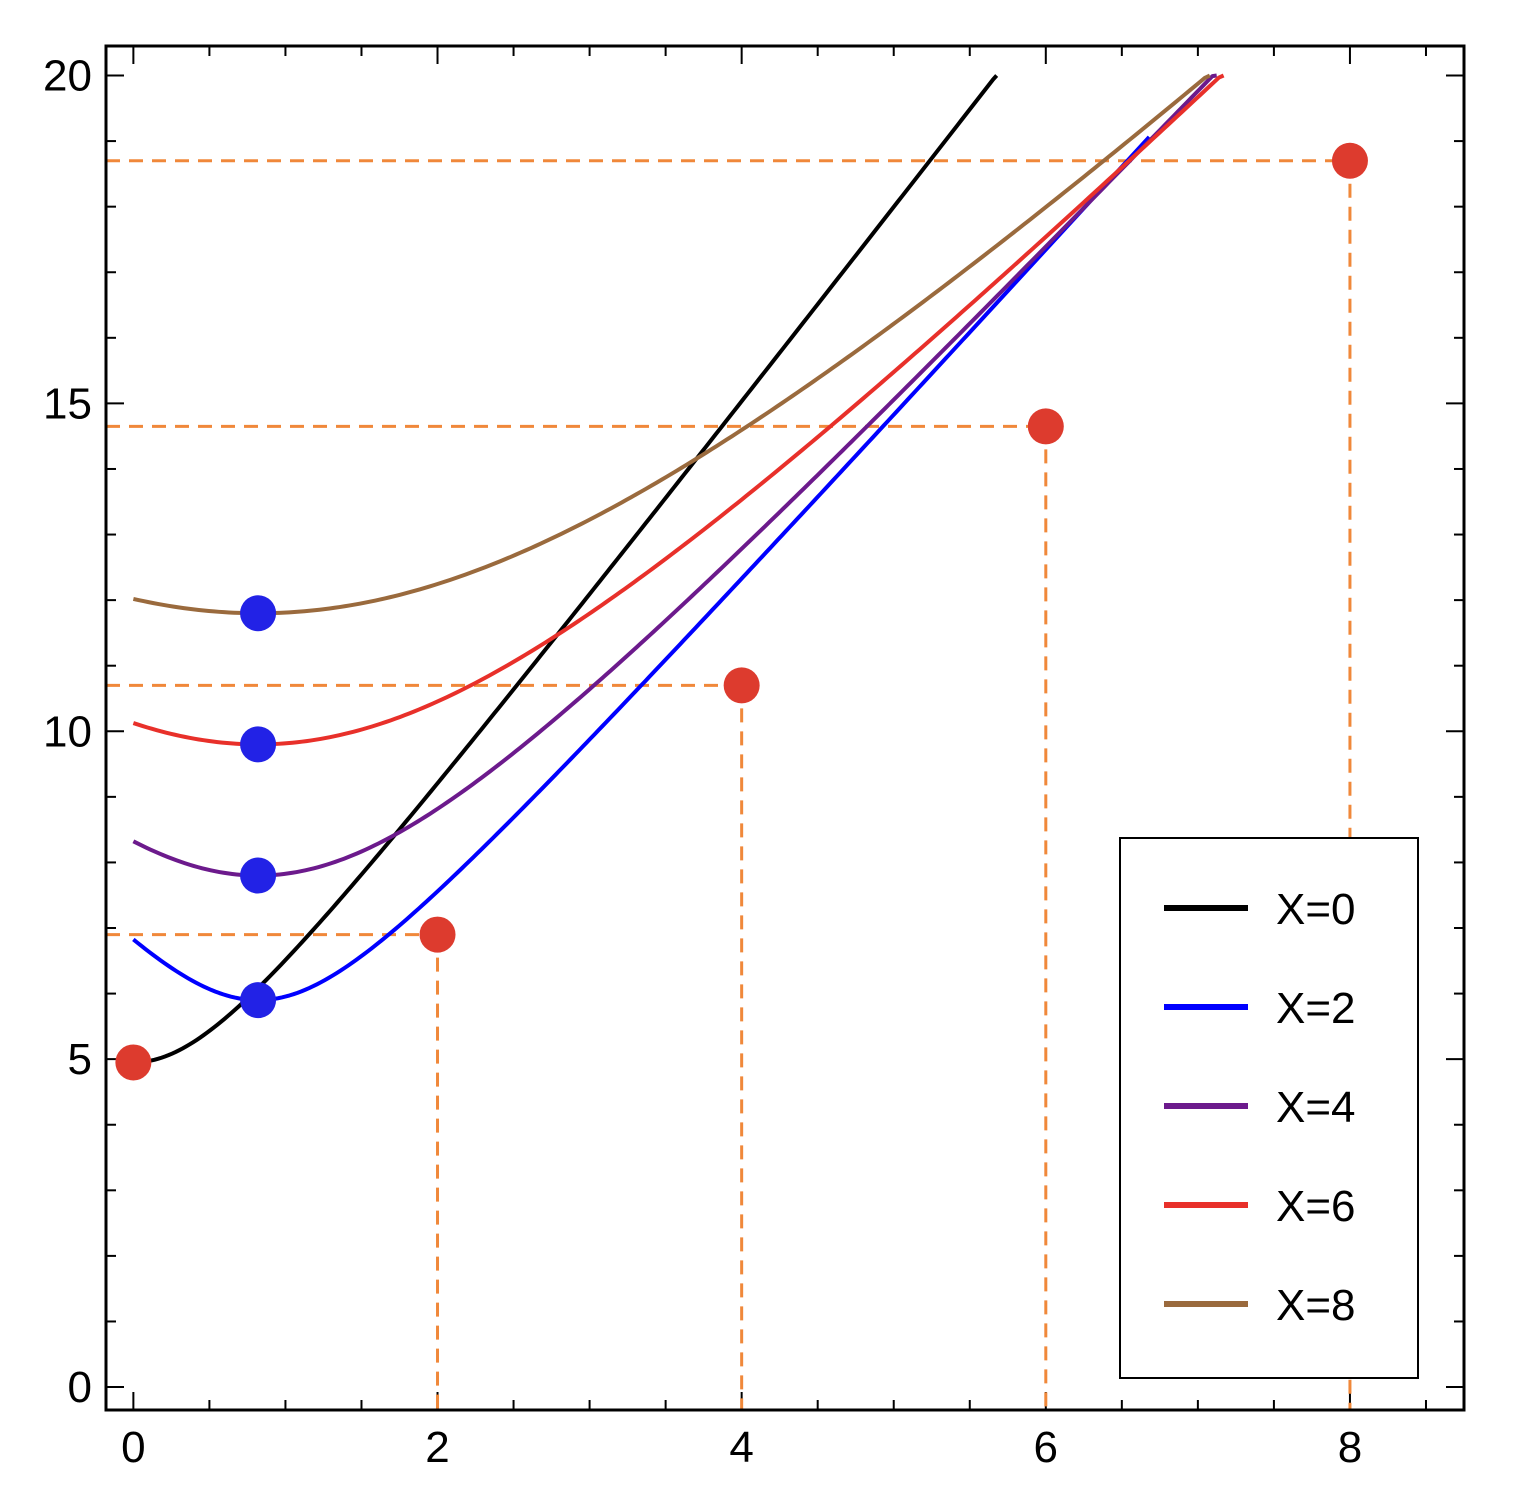 Image resolution: width=1514 pixels, height=1510 pixels. I want to click on y-tick-label: 5, so click(80, 1059).